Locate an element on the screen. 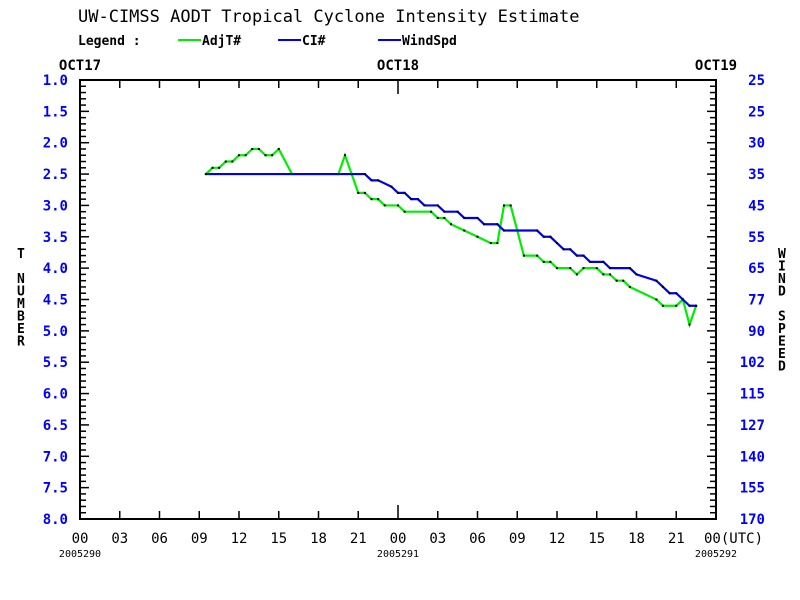 The height and width of the screenshot is (600, 800). x-tick-label: 00(UTC) is located at coordinates (733, 539).